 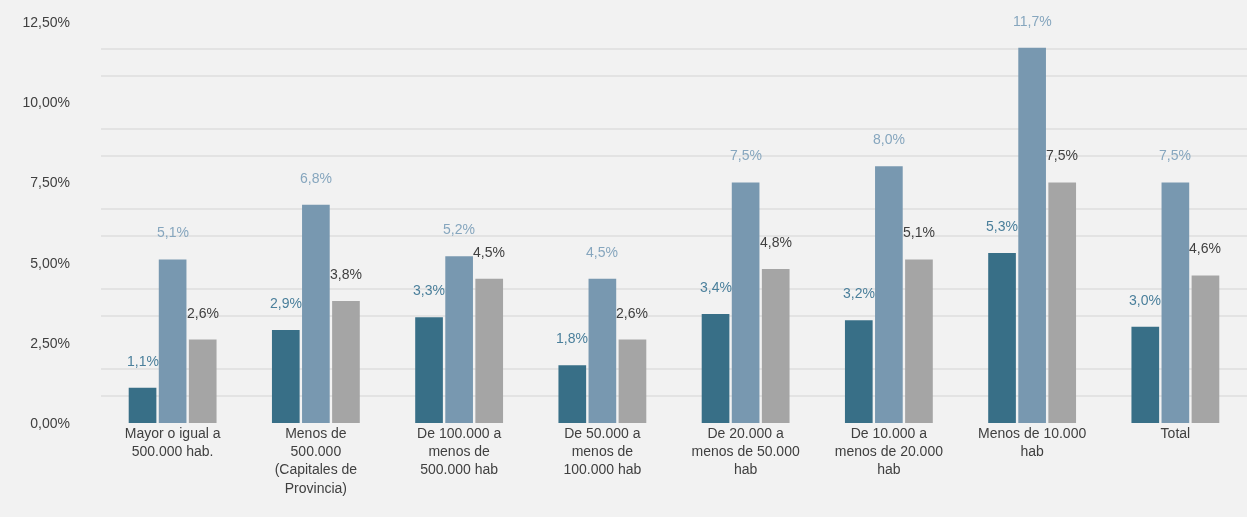 What do you see at coordinates (346, 274) in the screenshot?
I see `data-label: 3,8%` at bounding box center [346, 274].